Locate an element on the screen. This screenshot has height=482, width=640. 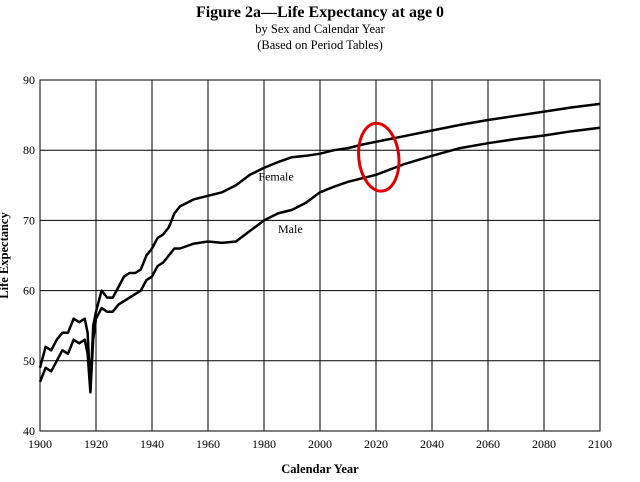
x-tick-label: 1920 is located at coordinates (96, 444).